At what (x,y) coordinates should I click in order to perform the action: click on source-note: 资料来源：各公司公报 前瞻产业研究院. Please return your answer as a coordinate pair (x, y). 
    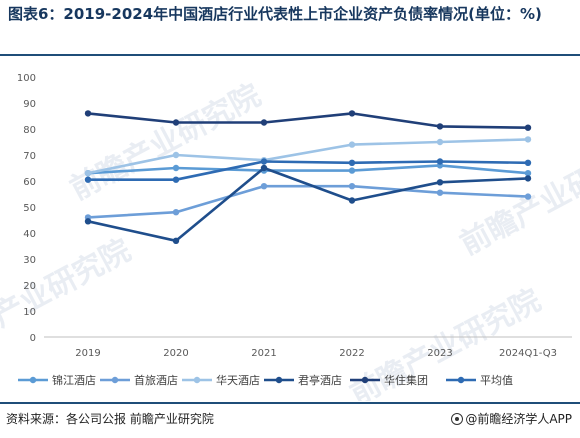
    Looking at the image, I should click on (110, 419).